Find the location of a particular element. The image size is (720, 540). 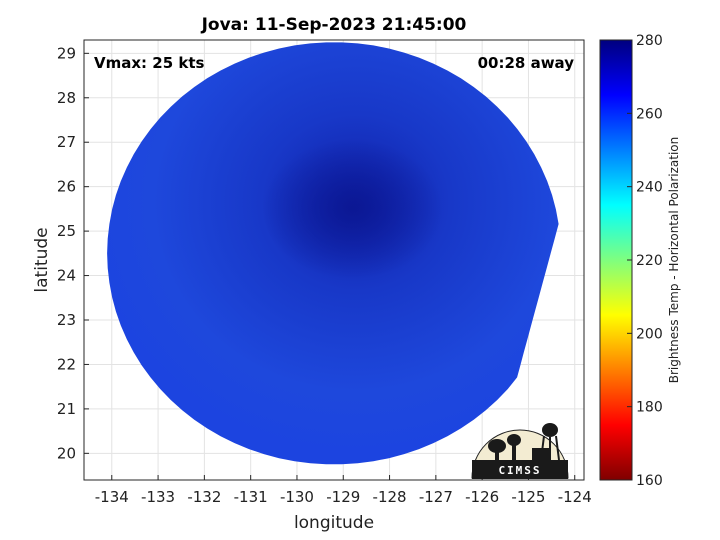

x-tick-label: -130 is located at coordinates (297, 497).